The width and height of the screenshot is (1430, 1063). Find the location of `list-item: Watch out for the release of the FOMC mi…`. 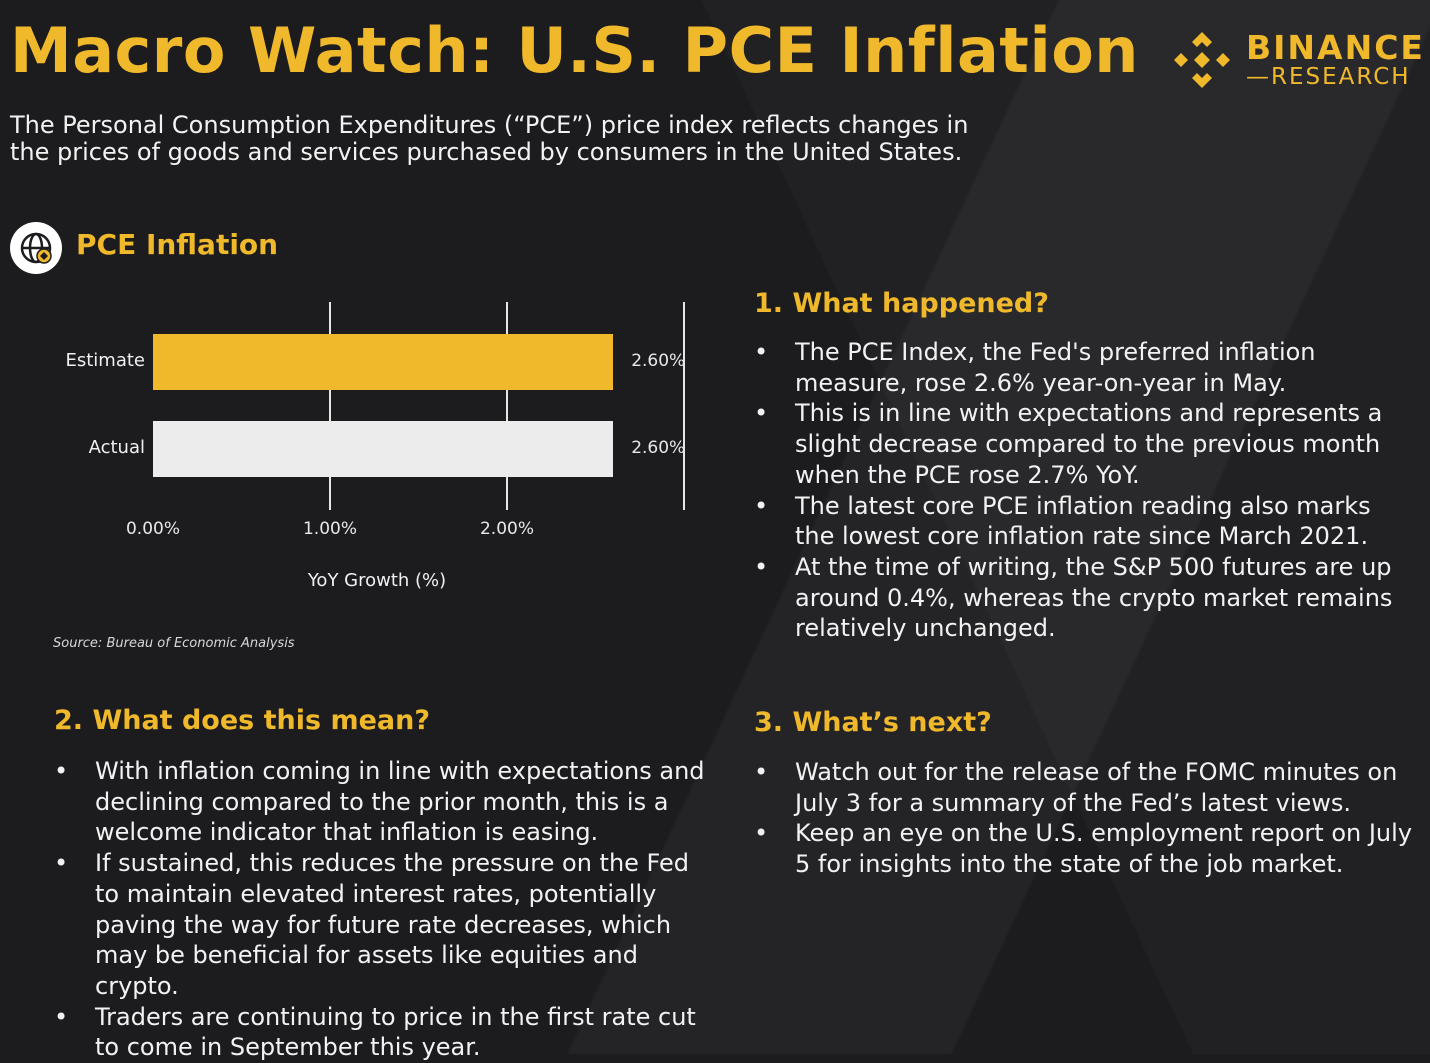

list-item: Watch out for the release of the FOMC mi… is located at coordinates (1084, 787).